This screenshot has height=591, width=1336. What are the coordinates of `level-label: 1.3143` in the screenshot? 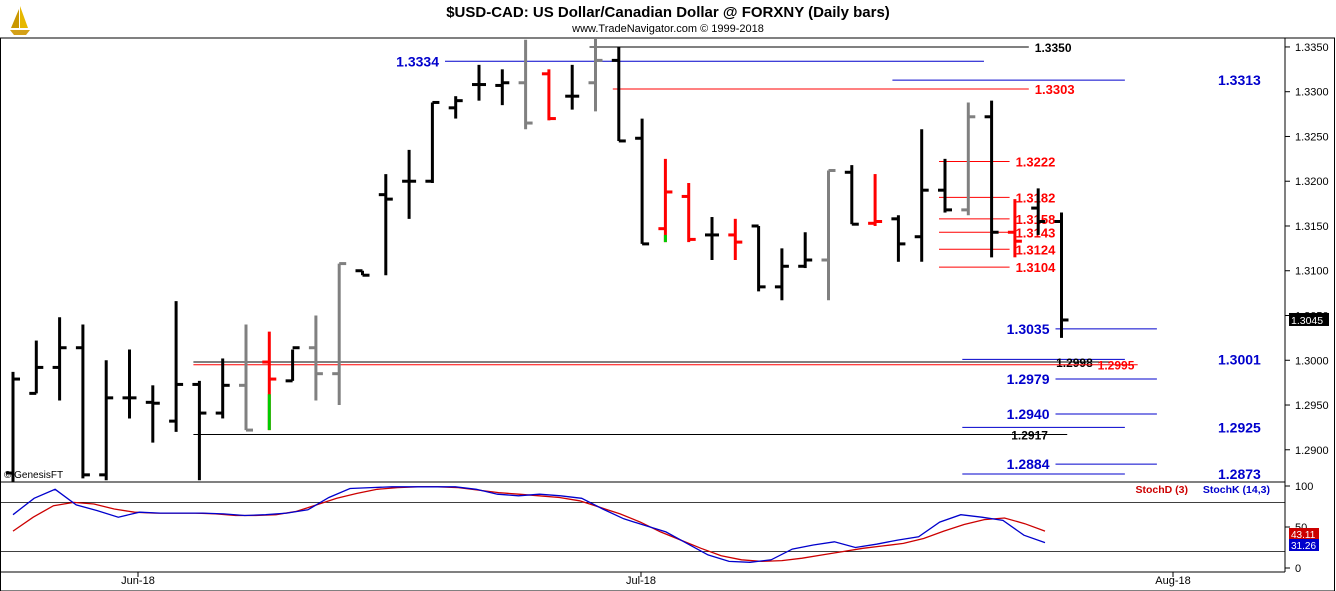 It's located at (1036, 232).